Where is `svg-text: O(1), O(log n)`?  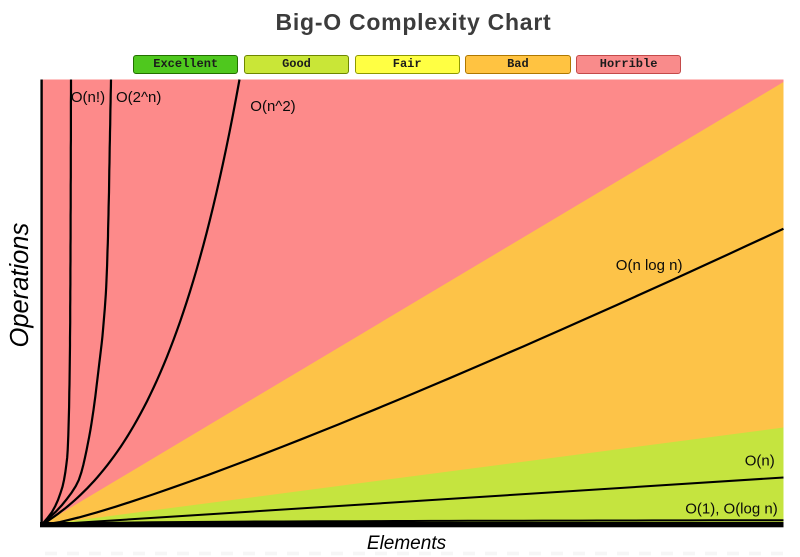
svg-text: O(1), O(log n) is located at coordinates (731, 509).